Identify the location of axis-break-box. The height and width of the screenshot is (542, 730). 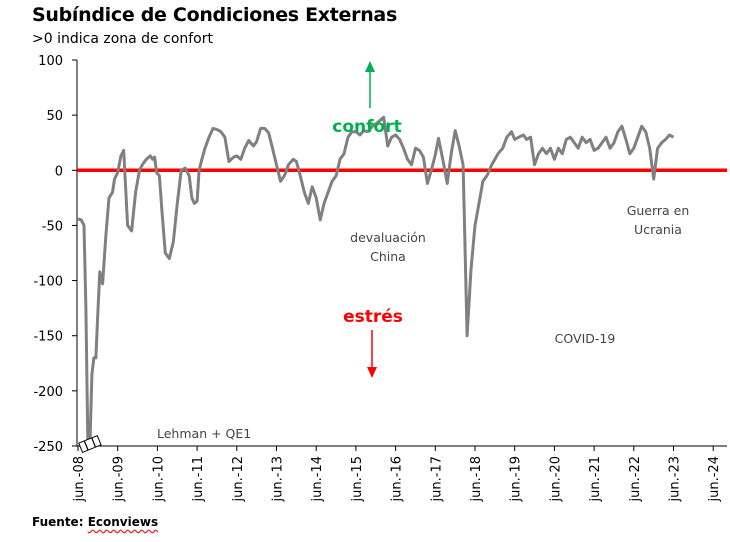
(90, 444).